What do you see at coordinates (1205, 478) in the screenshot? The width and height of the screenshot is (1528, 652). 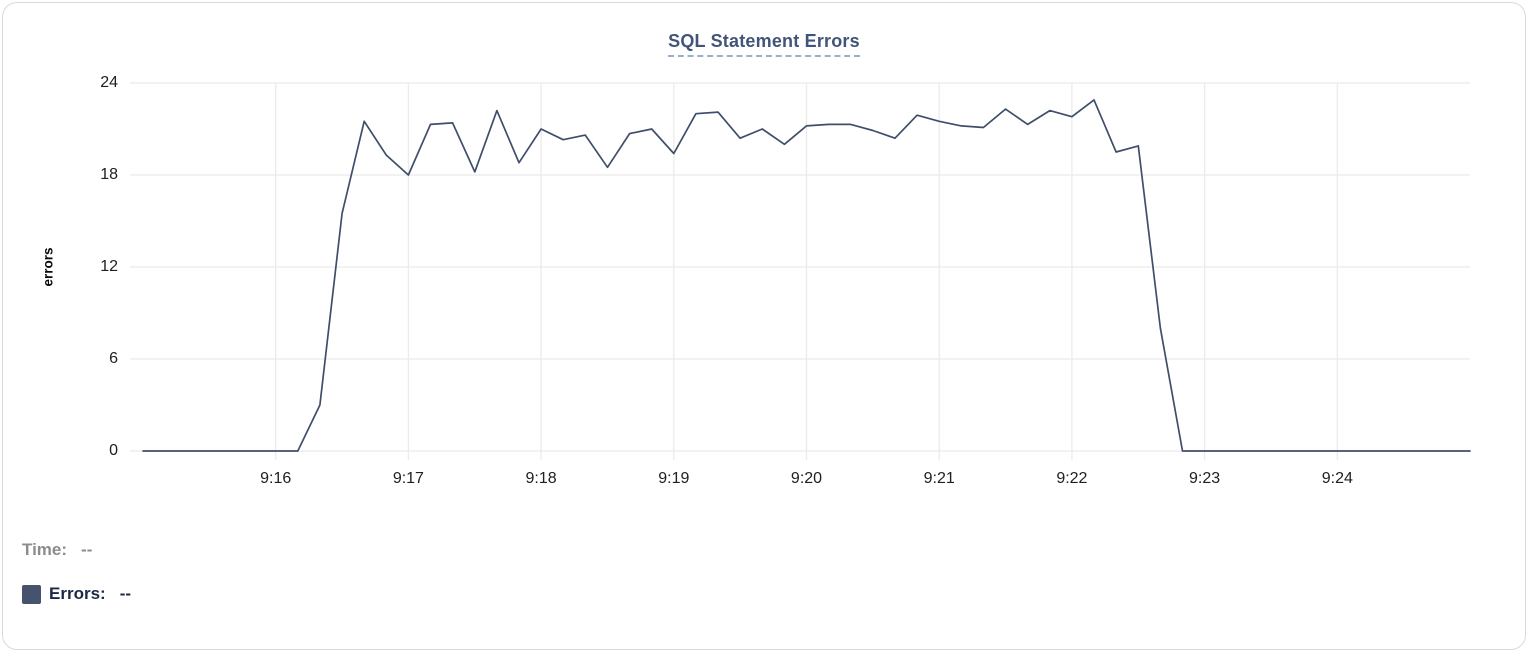 I see `x-tick-label: 9:23` at bounding box center [1205, 478].